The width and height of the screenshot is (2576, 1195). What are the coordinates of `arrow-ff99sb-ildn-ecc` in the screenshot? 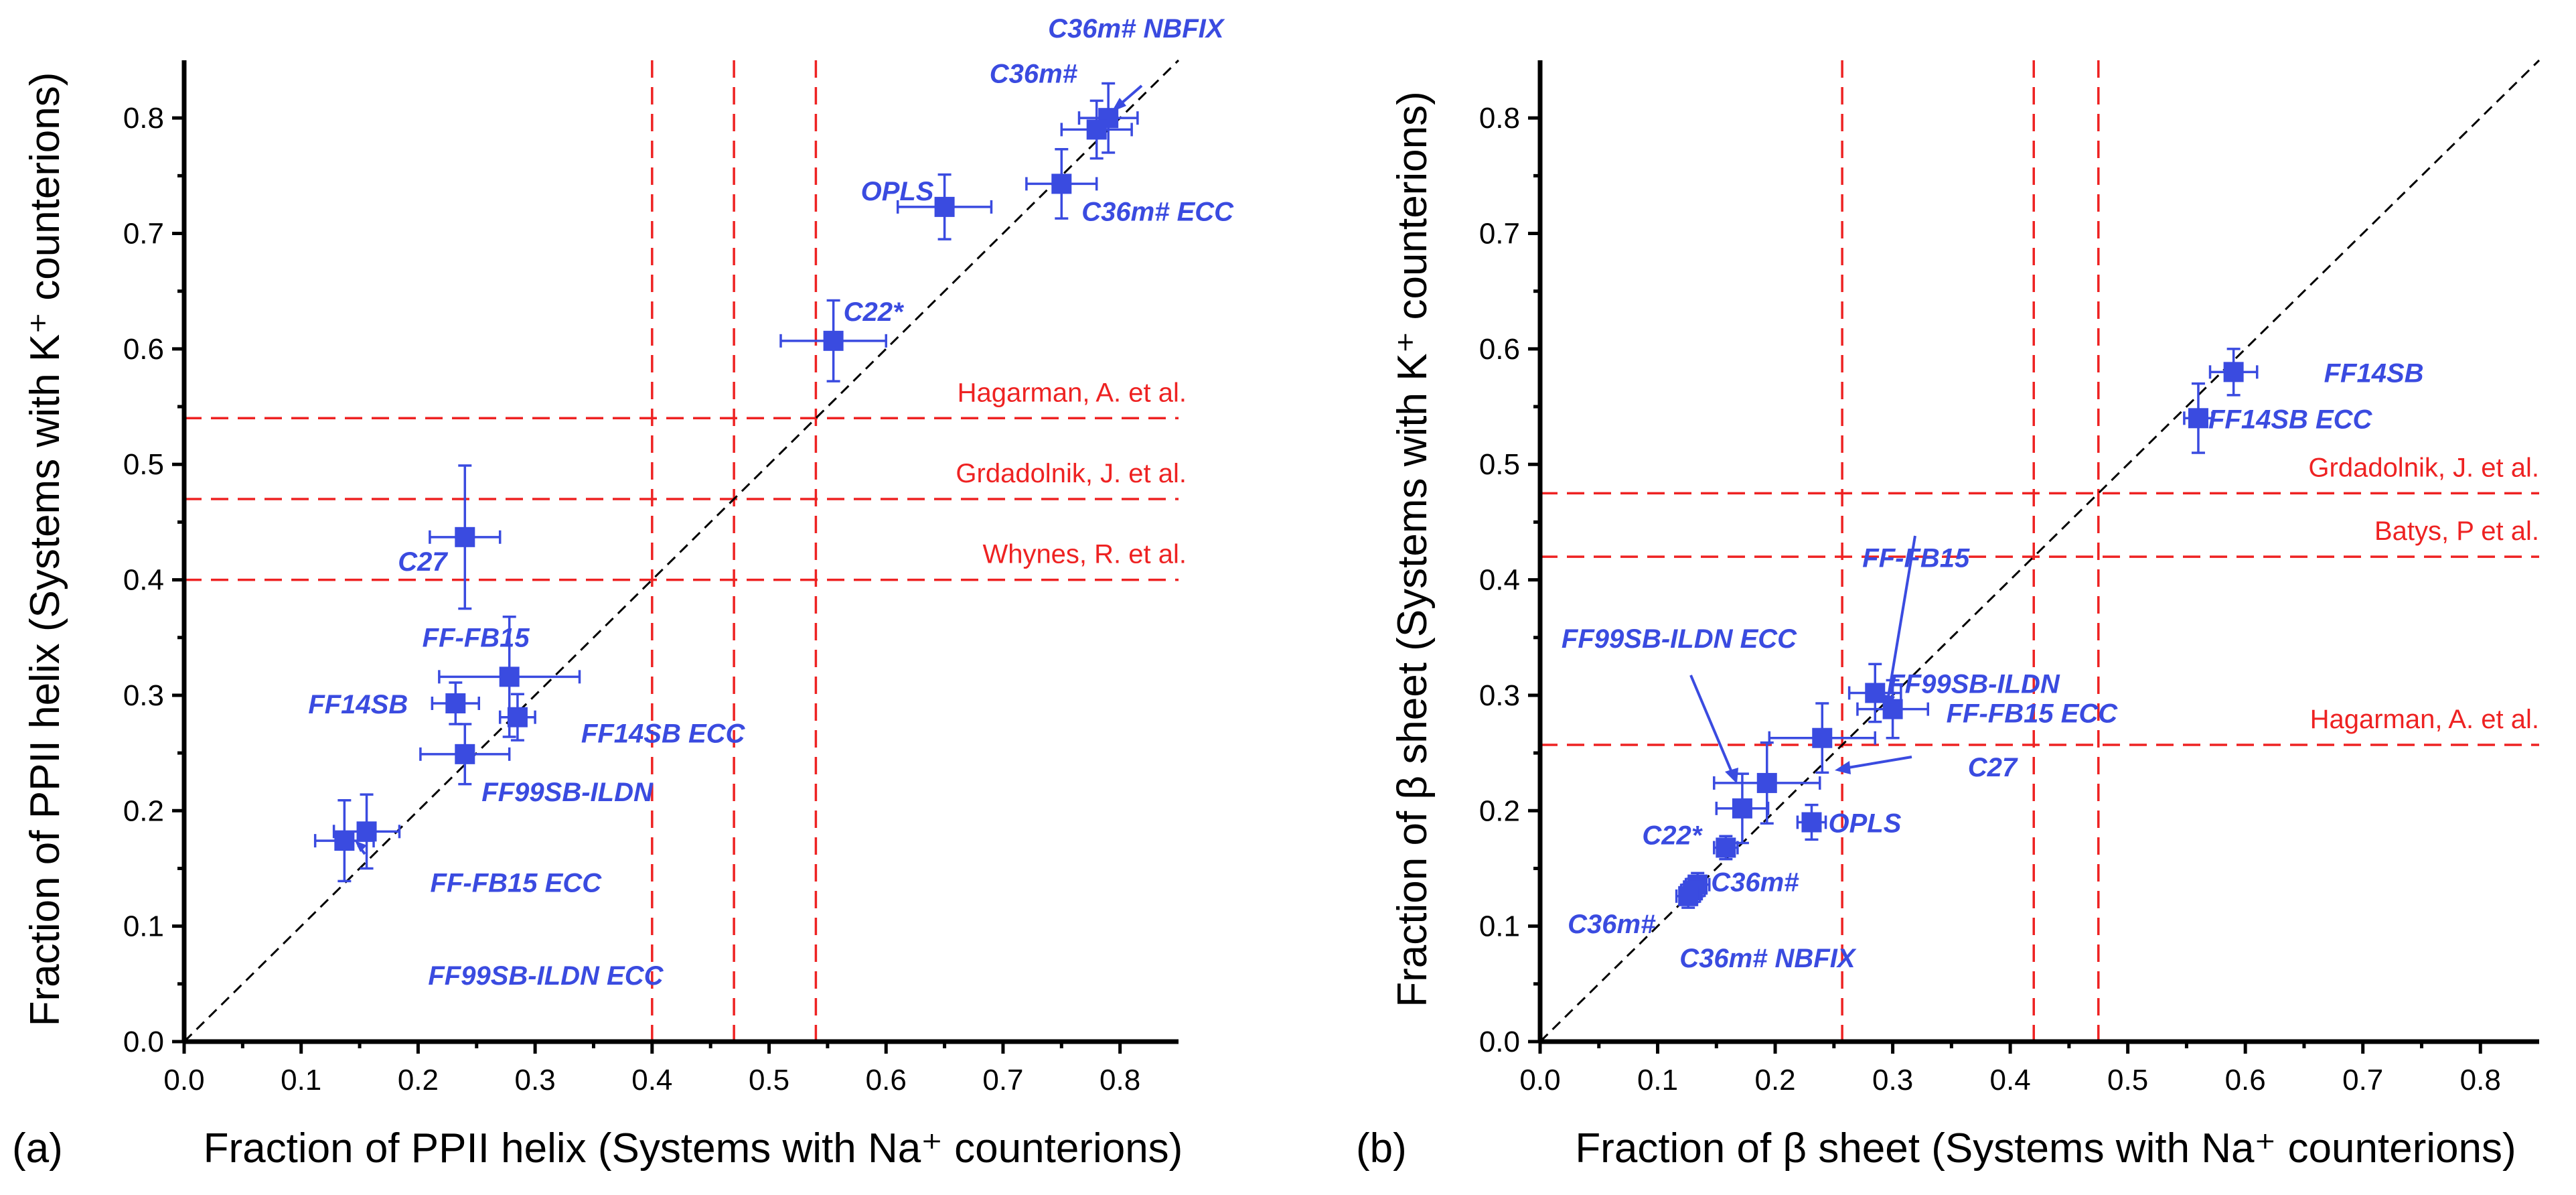 It's located at (1710, 723).